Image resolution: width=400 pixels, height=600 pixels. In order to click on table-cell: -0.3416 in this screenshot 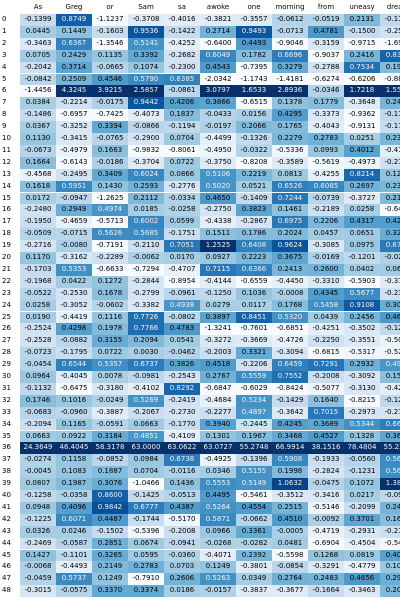, I will do `click(326, 496)`.